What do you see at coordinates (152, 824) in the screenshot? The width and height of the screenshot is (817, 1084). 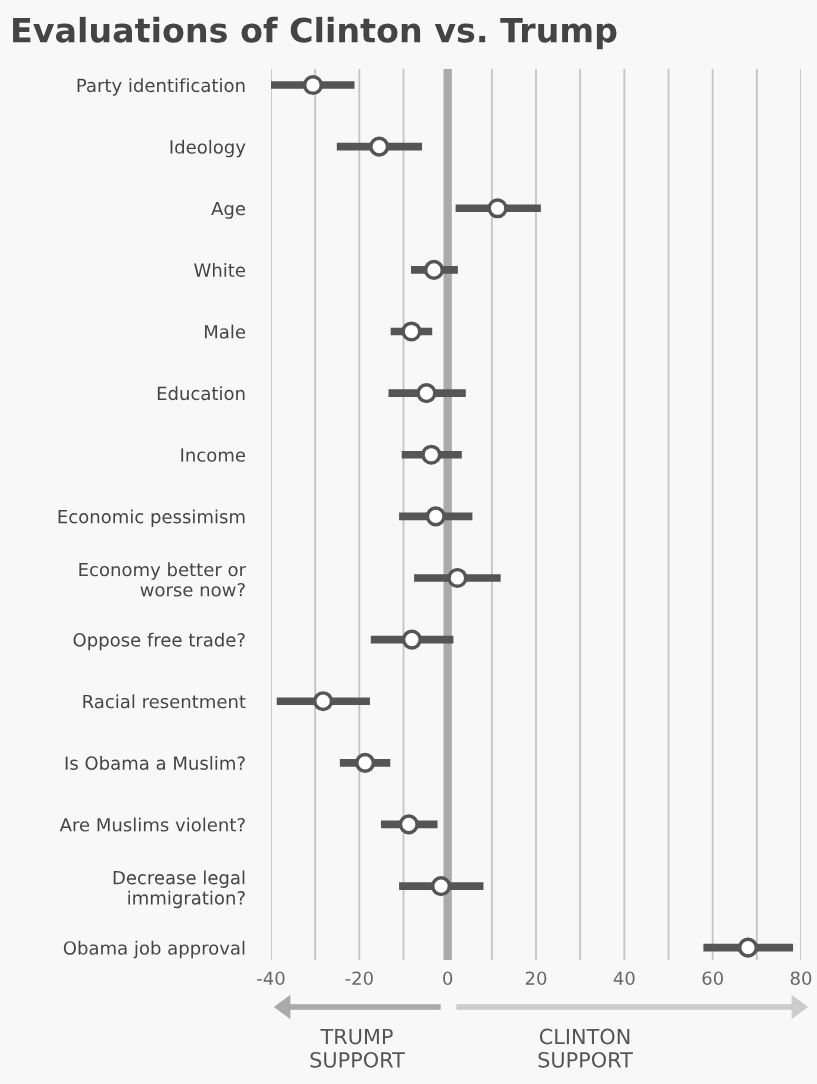 I see `y-tick-label: Are Muslims violent?` at bounding box center [152, 824].